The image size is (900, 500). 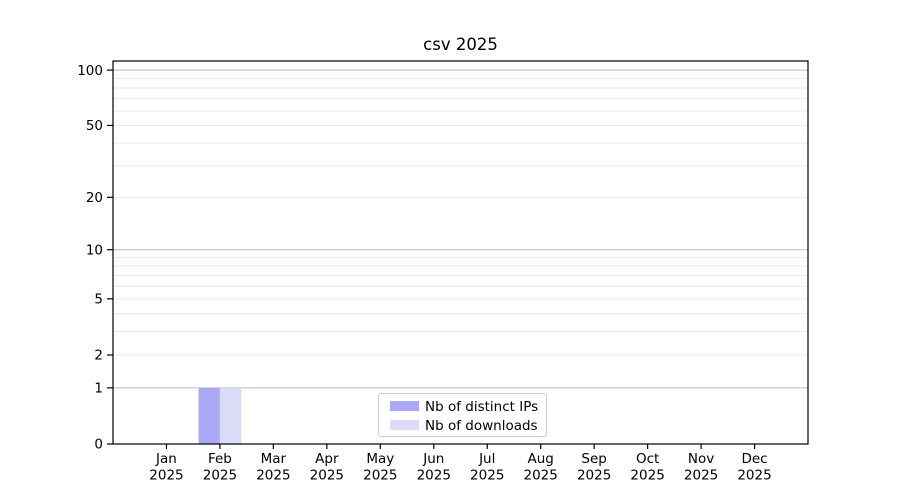 What do you see at coordinates (433, 459) in the screenshot?
I see `x-axis-tick-label-month: Jun` at bounding box center [433, 459].